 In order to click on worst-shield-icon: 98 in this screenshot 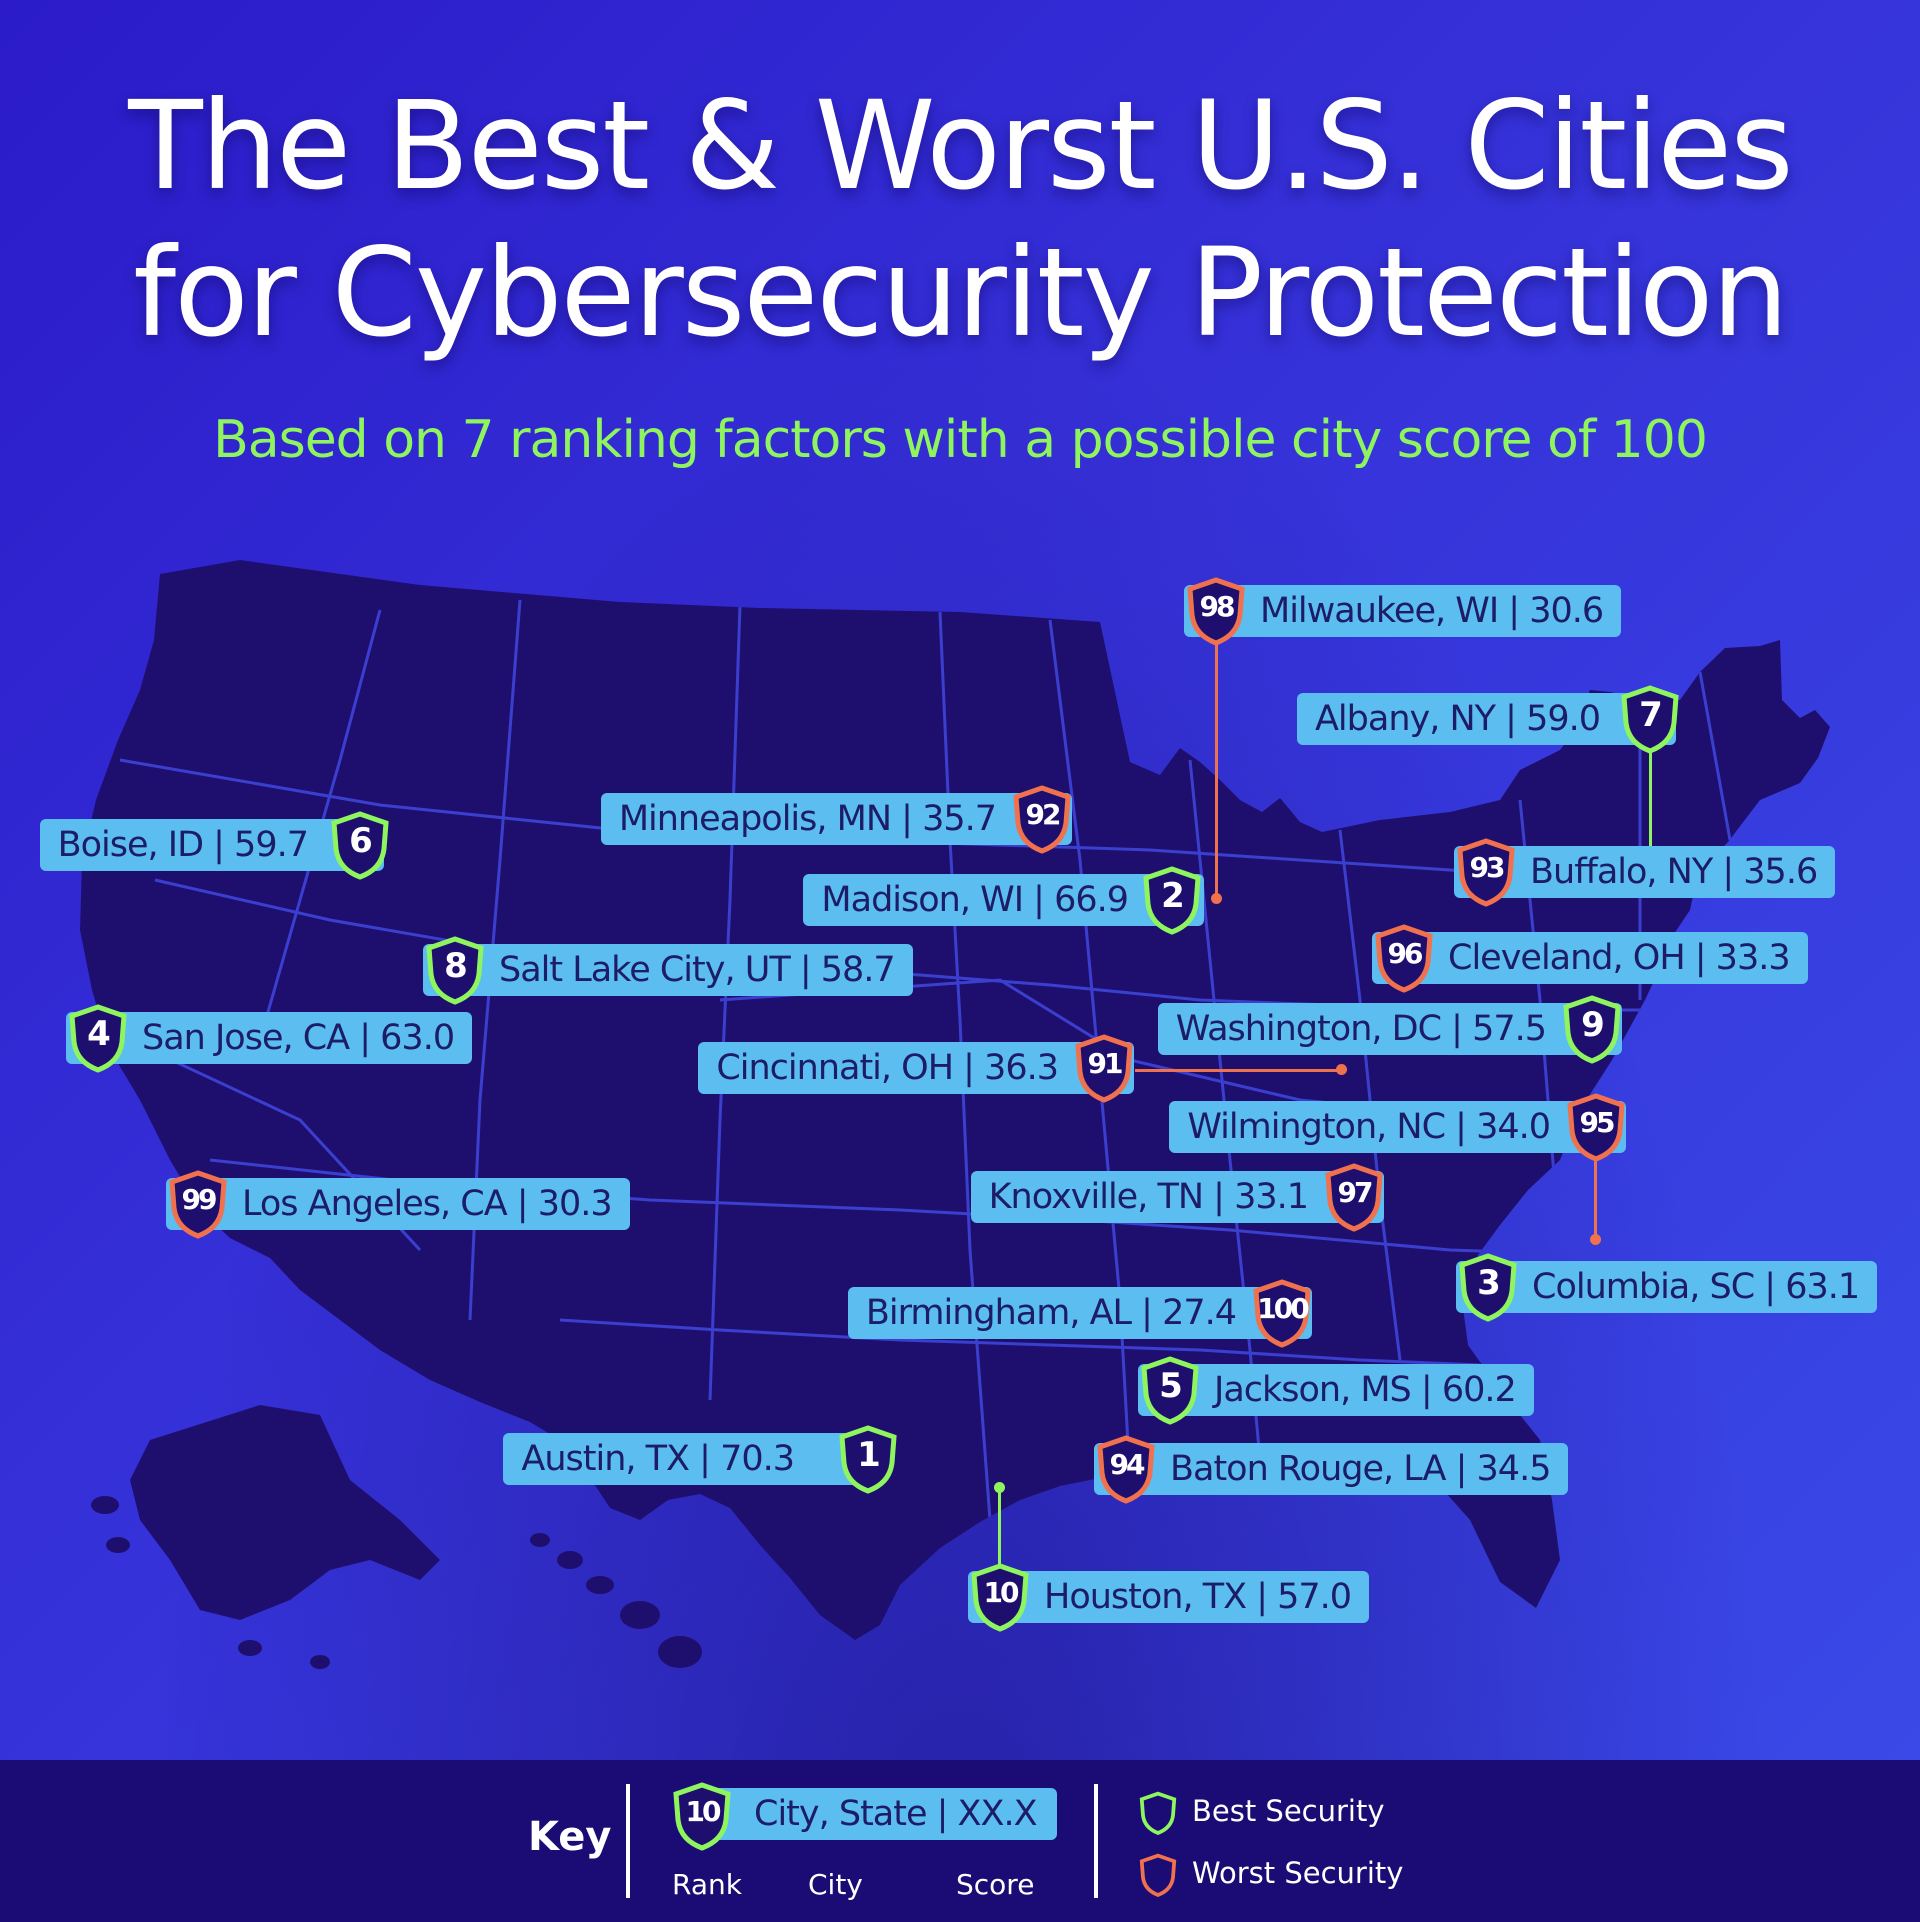, I will do `click(1216, 611)`.